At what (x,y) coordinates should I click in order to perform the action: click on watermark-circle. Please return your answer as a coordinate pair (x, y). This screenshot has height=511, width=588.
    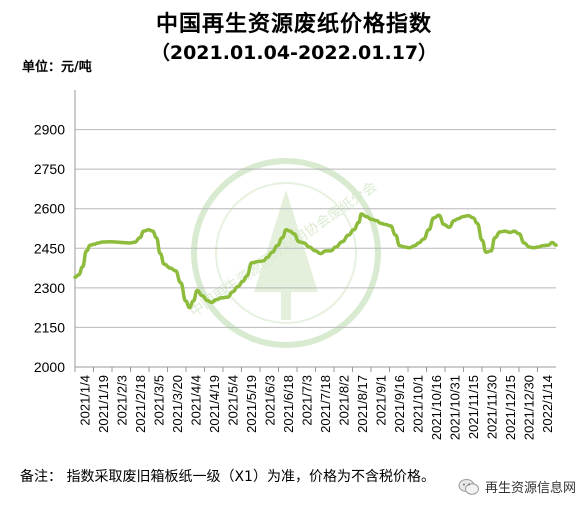
    Looking at the image, I should click on (286, 253).